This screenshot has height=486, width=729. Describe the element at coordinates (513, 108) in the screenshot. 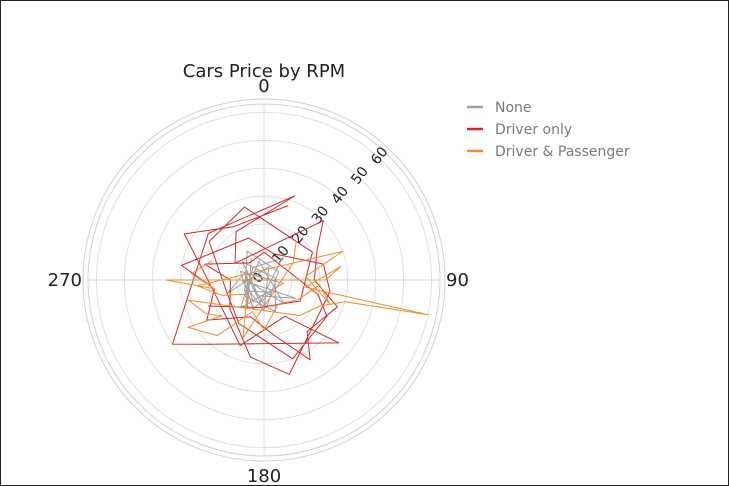

I see `legend-label: None` at that location.